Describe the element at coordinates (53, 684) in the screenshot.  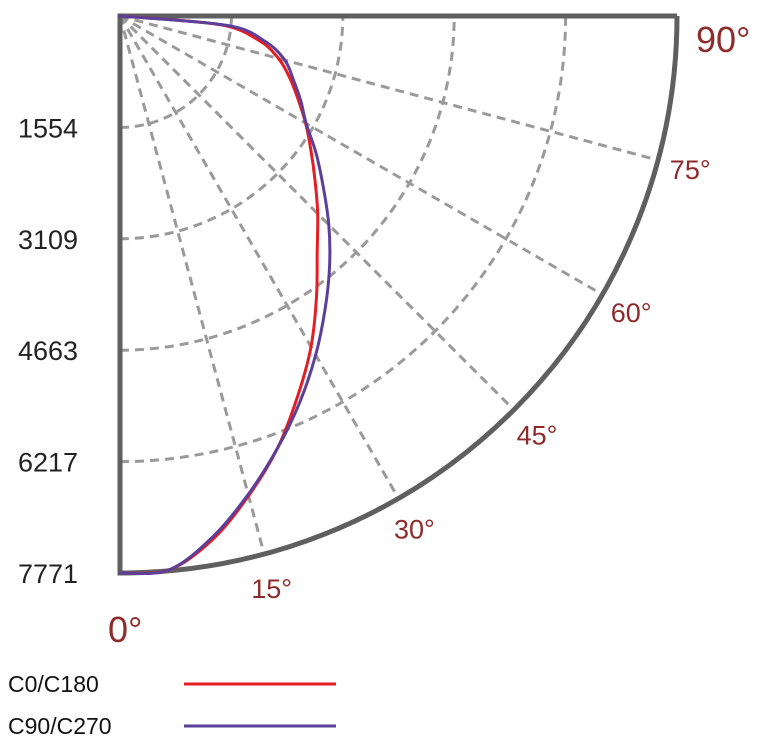
I see `legend-label: C0/C180` at that location.